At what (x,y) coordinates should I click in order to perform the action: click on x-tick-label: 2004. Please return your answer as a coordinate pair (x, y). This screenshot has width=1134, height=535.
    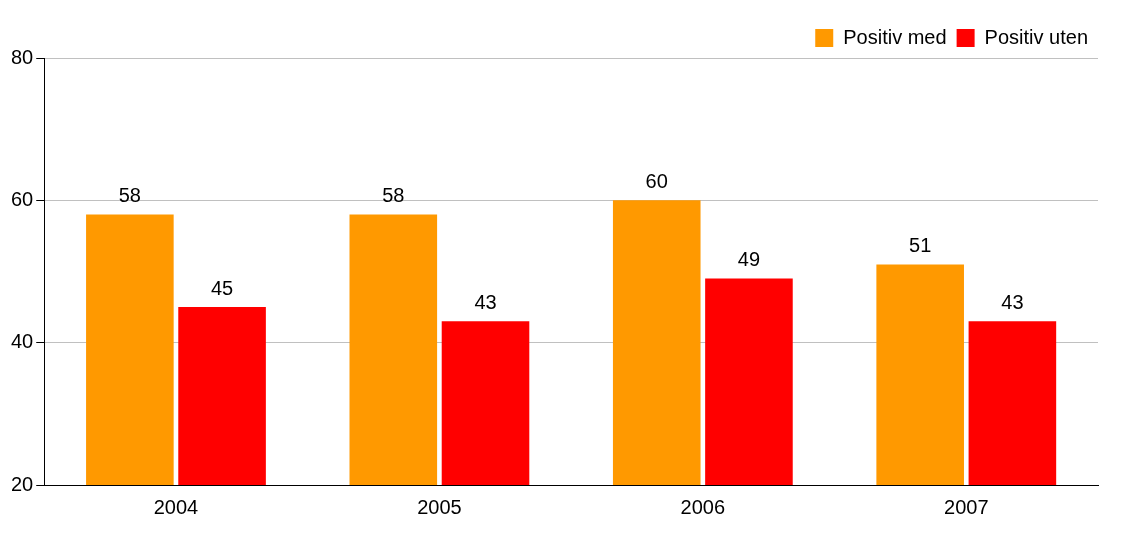
    Looking at the image, I should click on (176, 506).